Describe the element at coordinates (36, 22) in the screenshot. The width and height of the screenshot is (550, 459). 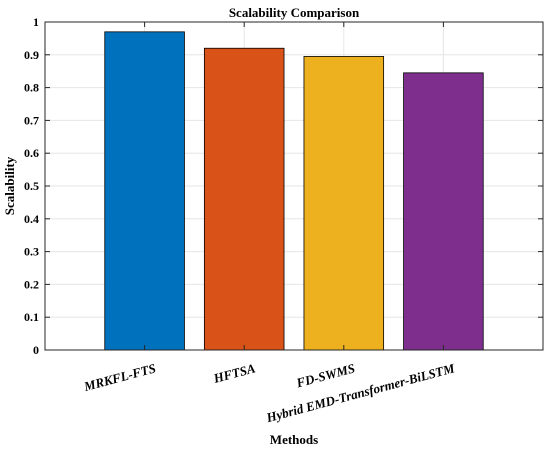
I see `y-tick-label: 1` at that location.